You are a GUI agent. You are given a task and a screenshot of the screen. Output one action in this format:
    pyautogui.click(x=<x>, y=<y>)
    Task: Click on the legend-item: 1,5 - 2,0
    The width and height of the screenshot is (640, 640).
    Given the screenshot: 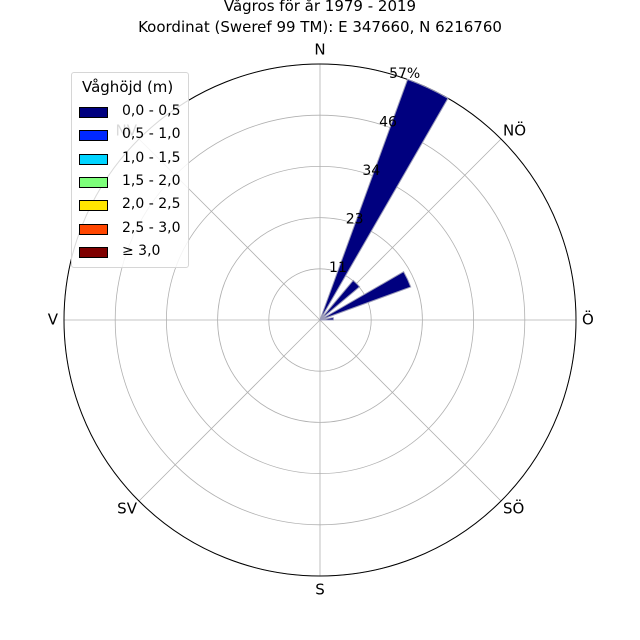 What is the action you would take?
    pyautogui.click(x=134, y=182)
    